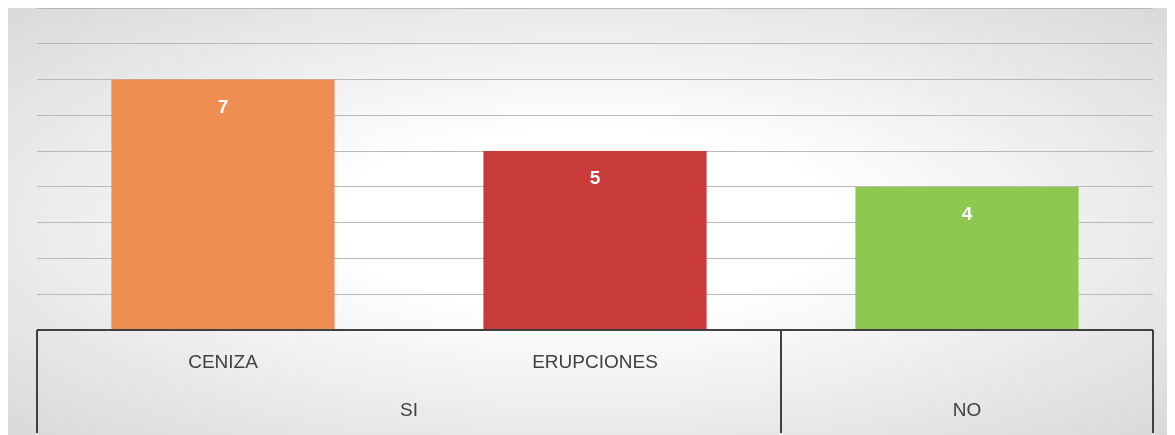  What do you see at coordinates (595, 178) in the screenshot?
I see `data-label: 5` at bounding box center [595, 178].